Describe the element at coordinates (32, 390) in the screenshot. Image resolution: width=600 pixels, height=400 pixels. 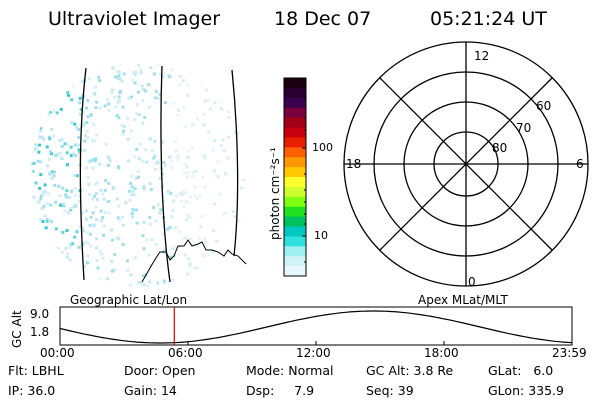
I see `info-ip: IP: 36.0` at that location.